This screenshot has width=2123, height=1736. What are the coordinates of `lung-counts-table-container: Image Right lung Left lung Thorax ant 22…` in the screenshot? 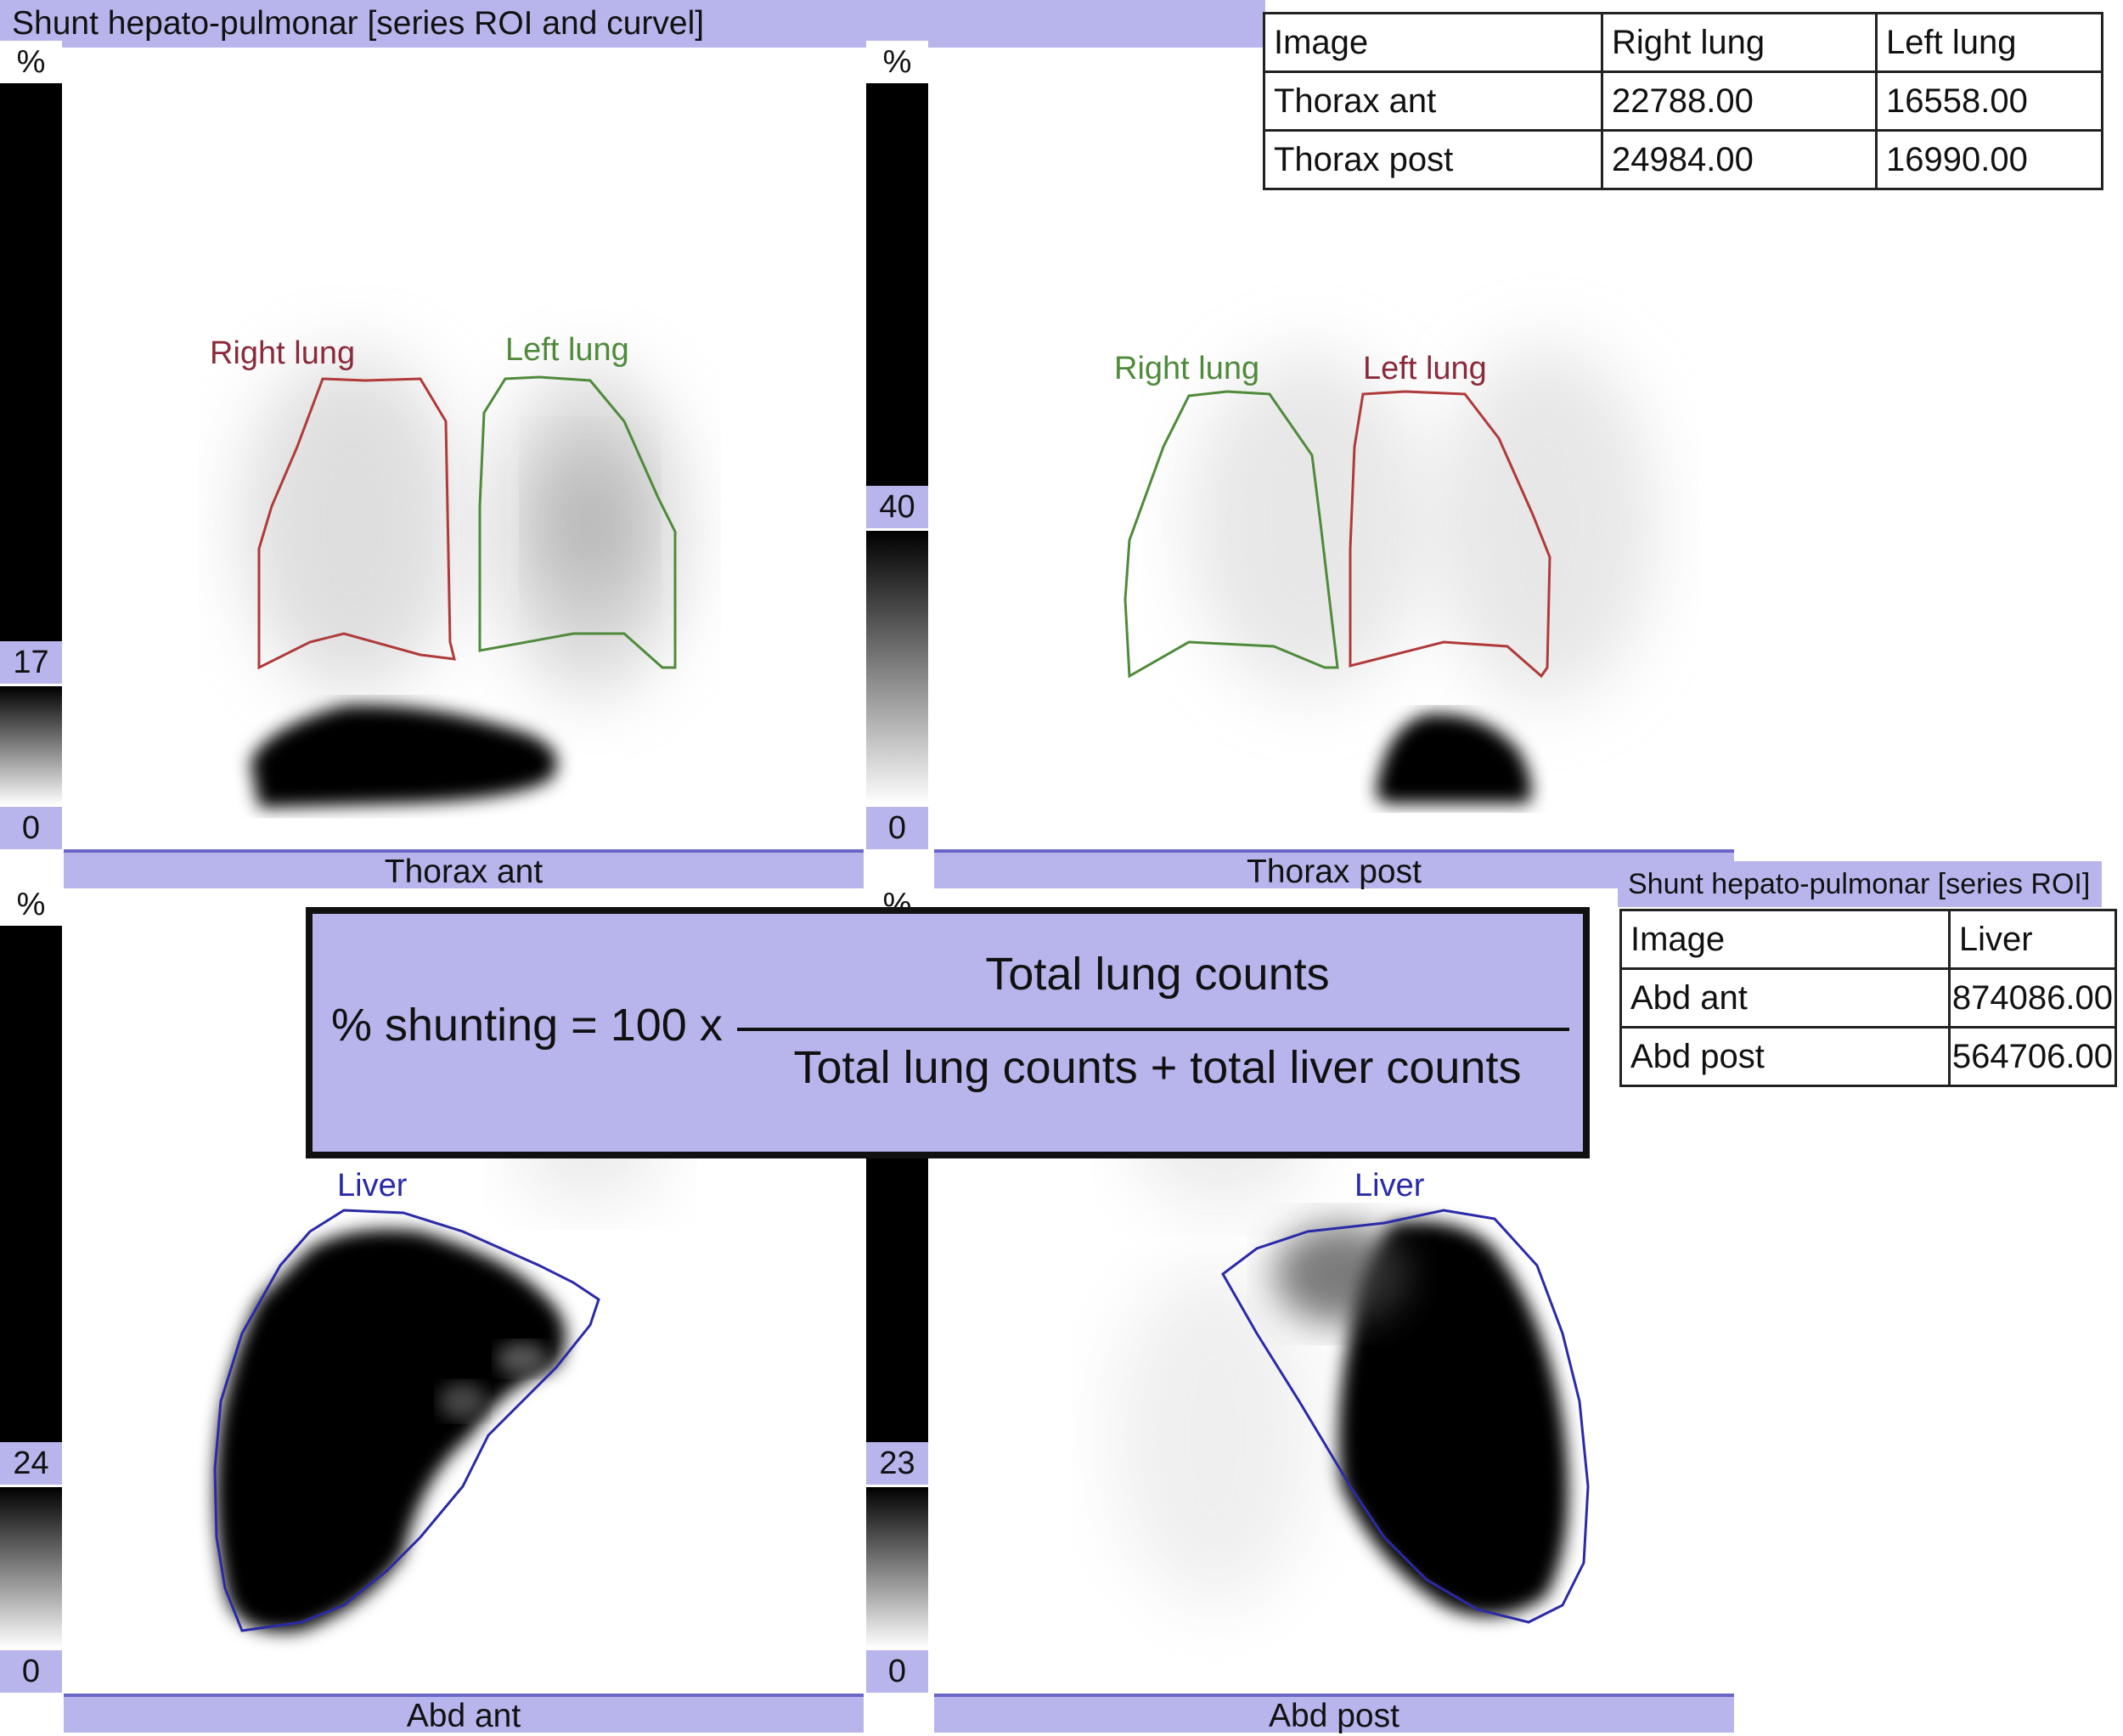 It's located at (1683, 101).